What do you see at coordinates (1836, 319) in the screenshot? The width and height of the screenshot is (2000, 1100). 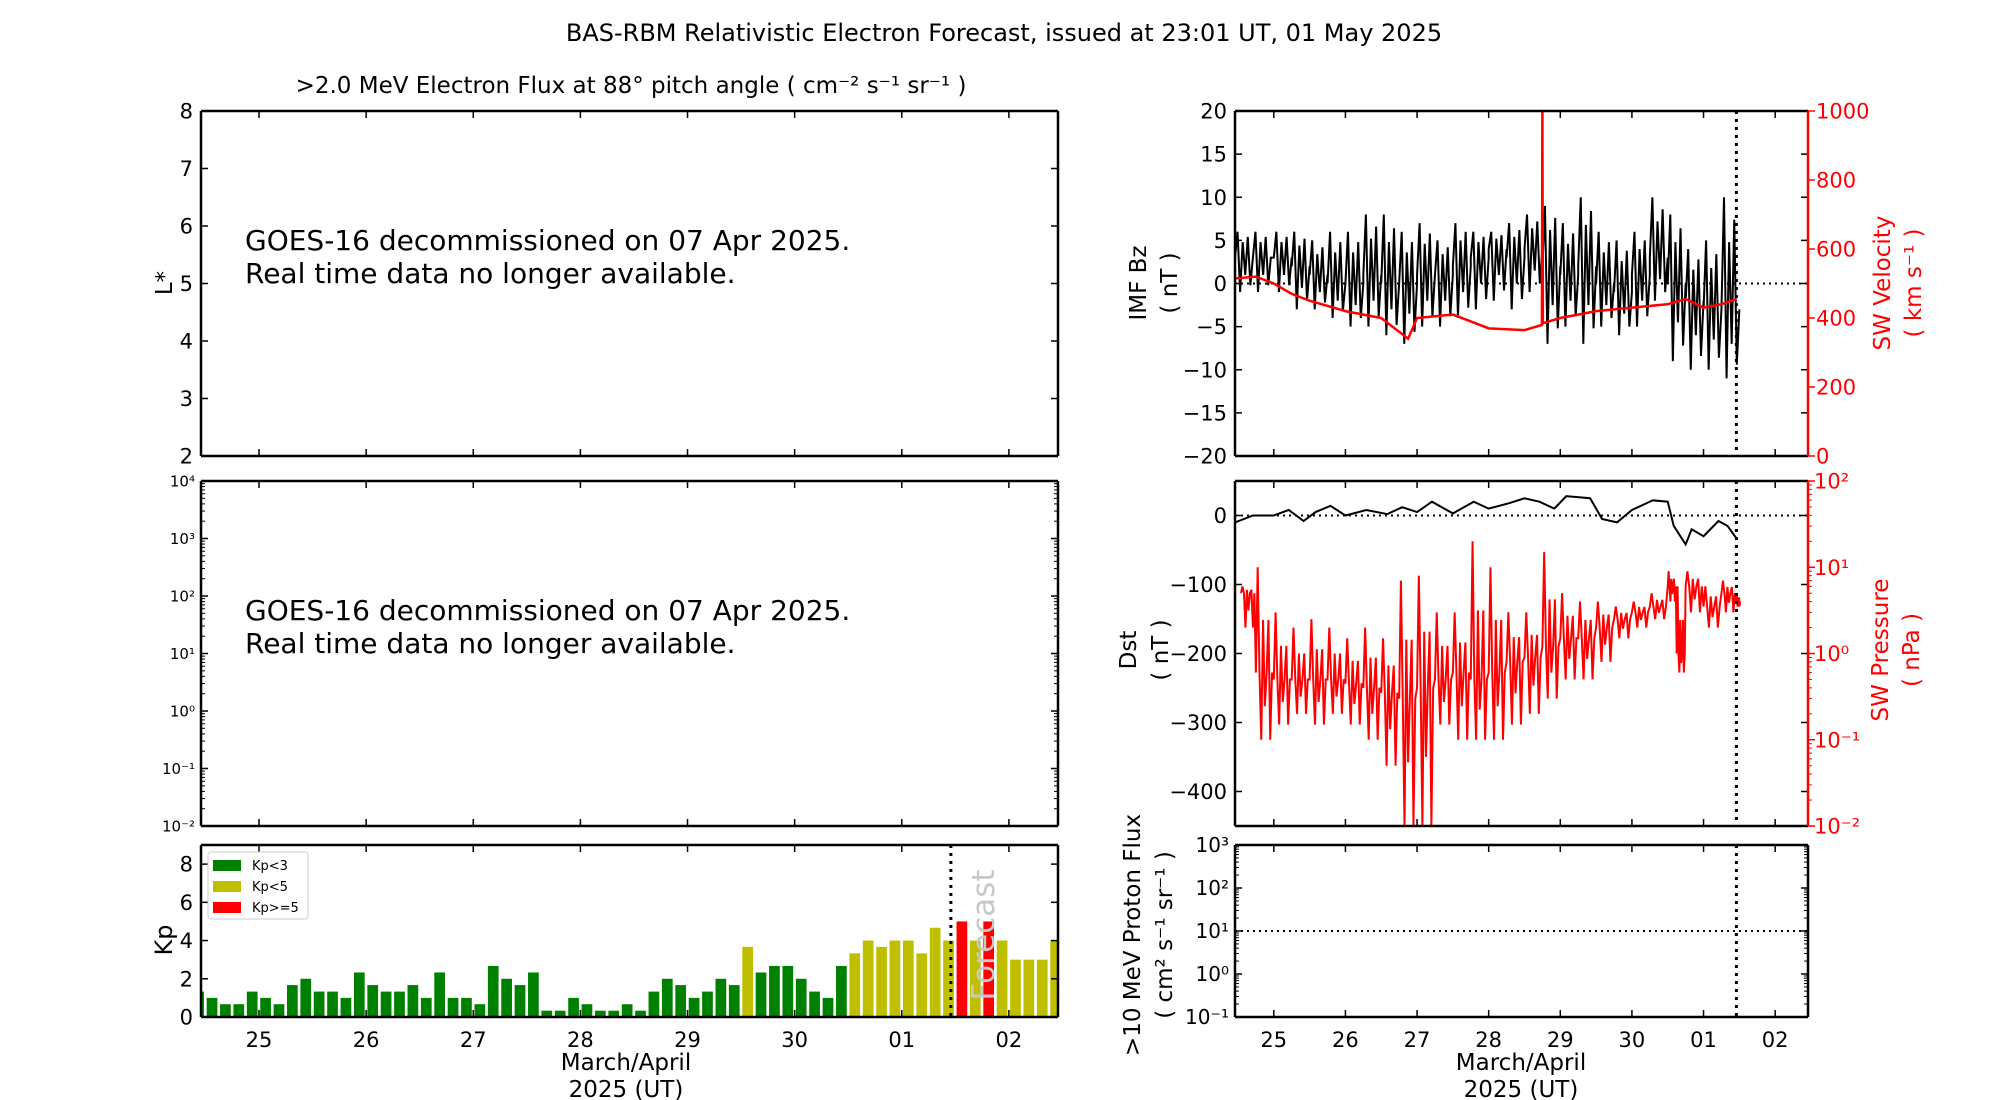 I see `y2-tick-label: 400` at bounding box center [1836, 319].